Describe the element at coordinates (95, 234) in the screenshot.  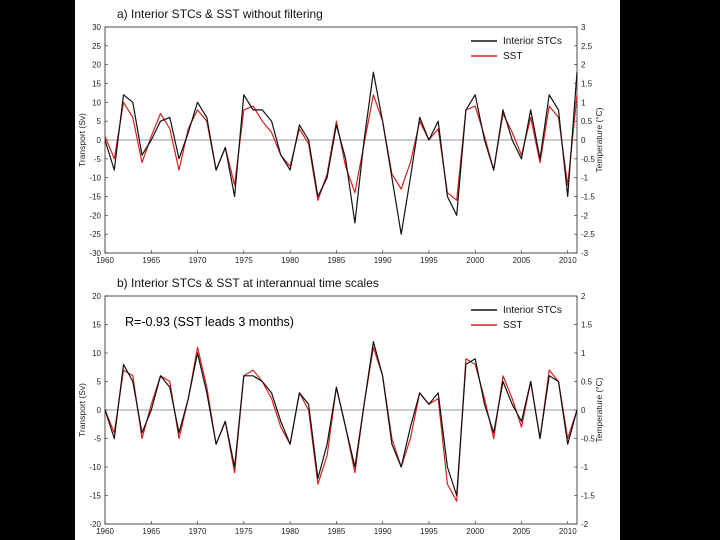
I see `y-tick-label: -25` at that location.